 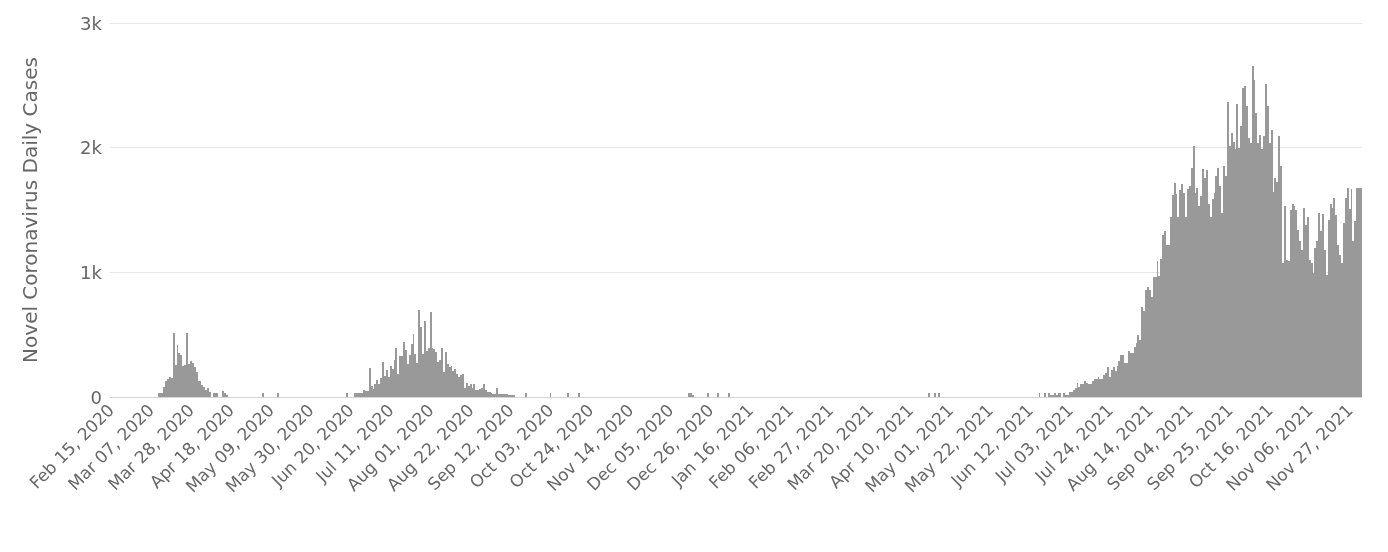 I want to click on y-tick-label: 0, so click(x=96, y=397).